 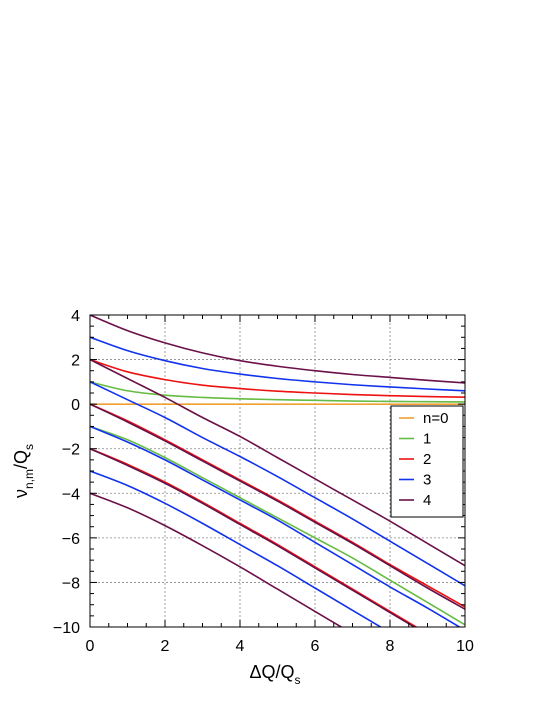 I want to click on legend-box, so click(x=427, y=461).